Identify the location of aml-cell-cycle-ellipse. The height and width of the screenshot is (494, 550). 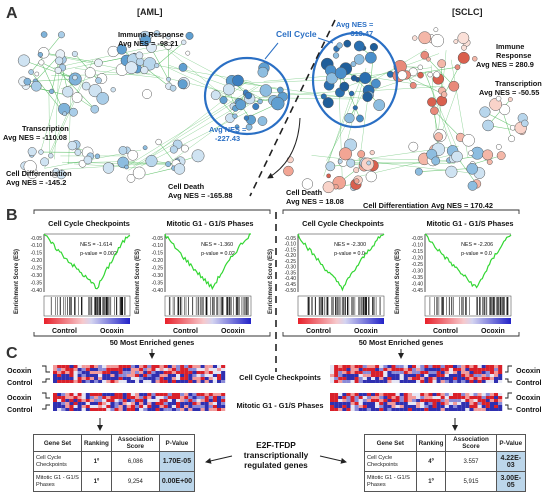
(247, 96).